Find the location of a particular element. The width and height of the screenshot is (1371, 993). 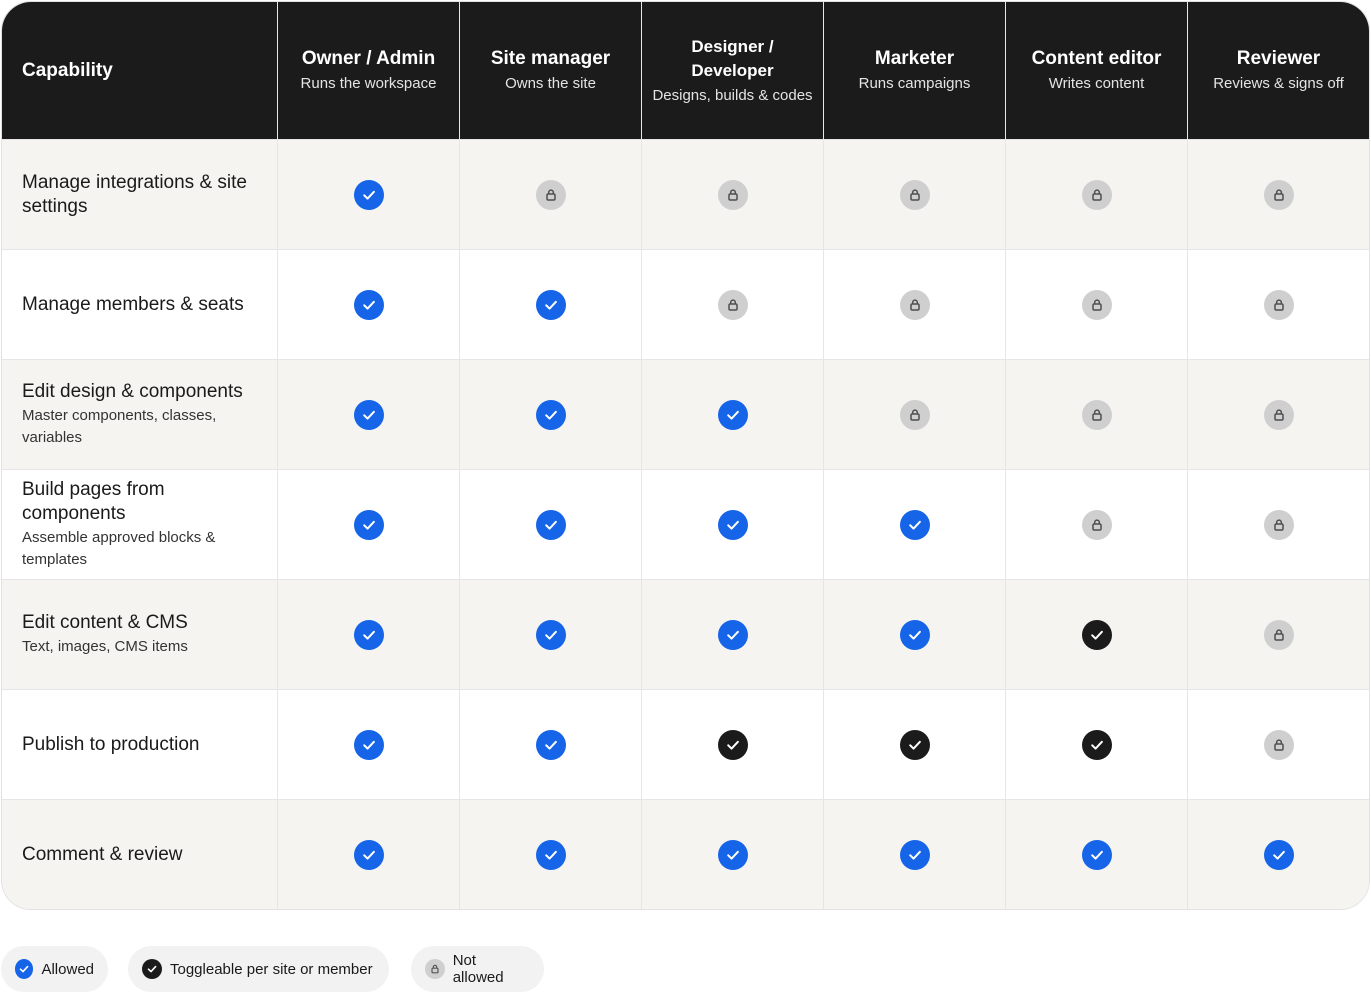

role-title: Site manager is located at coordinates (550, 58).